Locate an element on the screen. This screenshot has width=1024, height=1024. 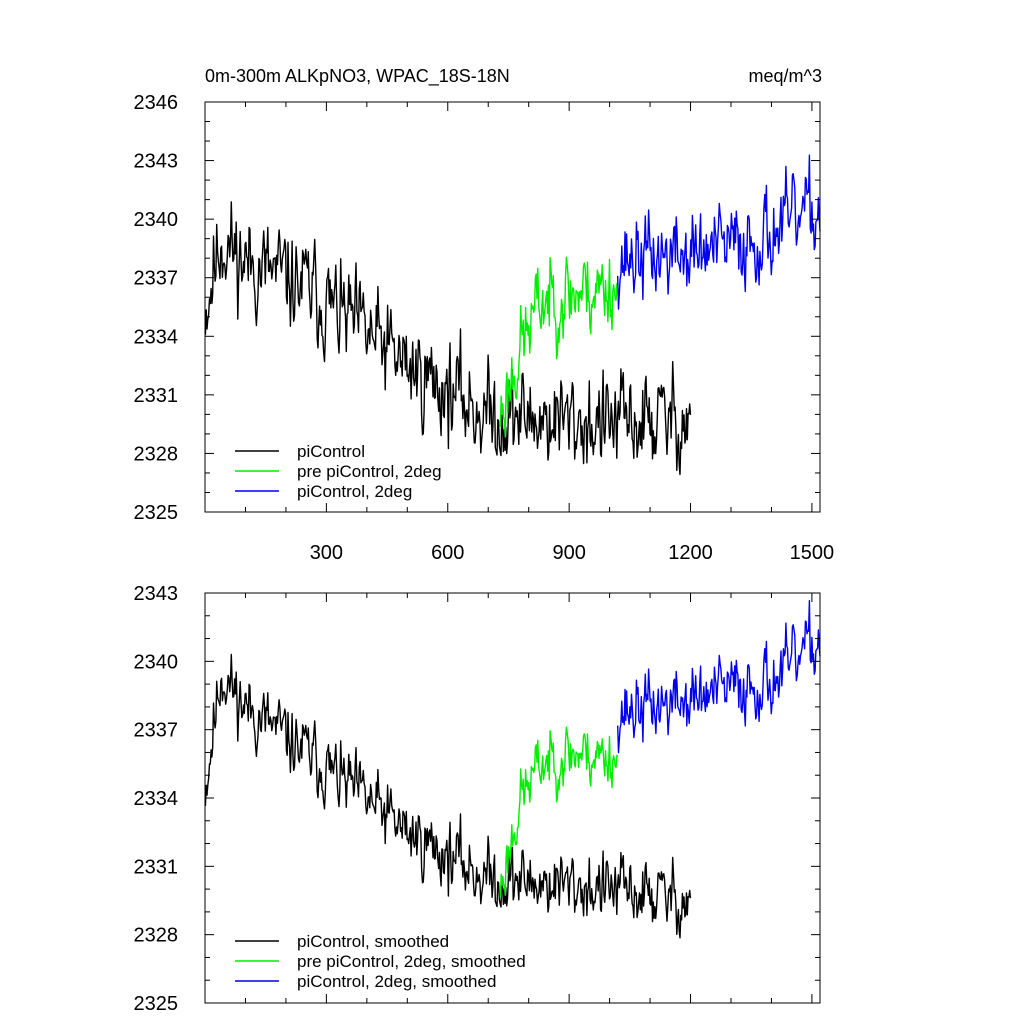
units-label: meq/m^3 is located at coordinates (785, 76).